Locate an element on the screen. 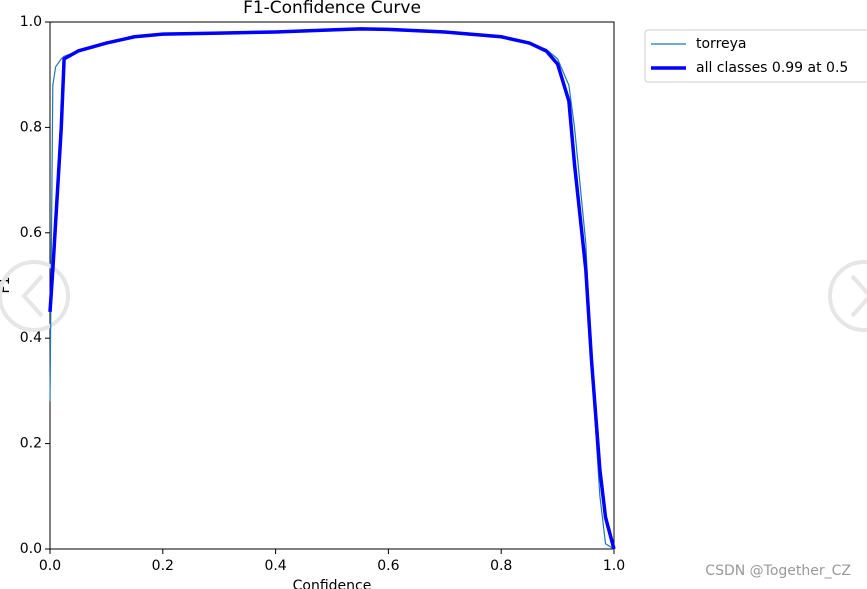 The width and height of the screenshot is (867, 589). x-tick-label: 0.2 is located at coordinates (163, 566).